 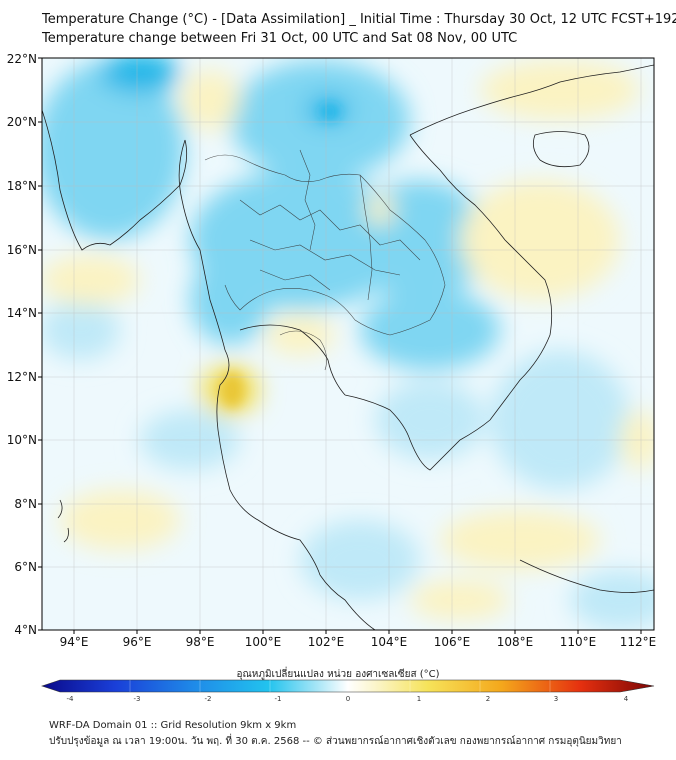 I want to click on colorbar-label: -4, so click(x=71, y=699).